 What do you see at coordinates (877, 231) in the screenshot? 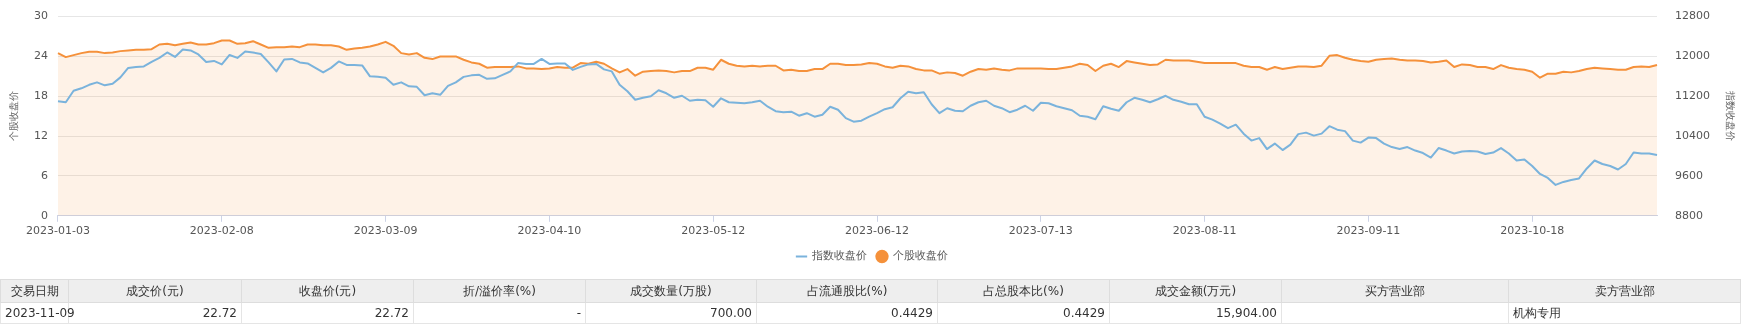
I see `x-tick-label: 2023-06-12` at bounding box center [877, 231].